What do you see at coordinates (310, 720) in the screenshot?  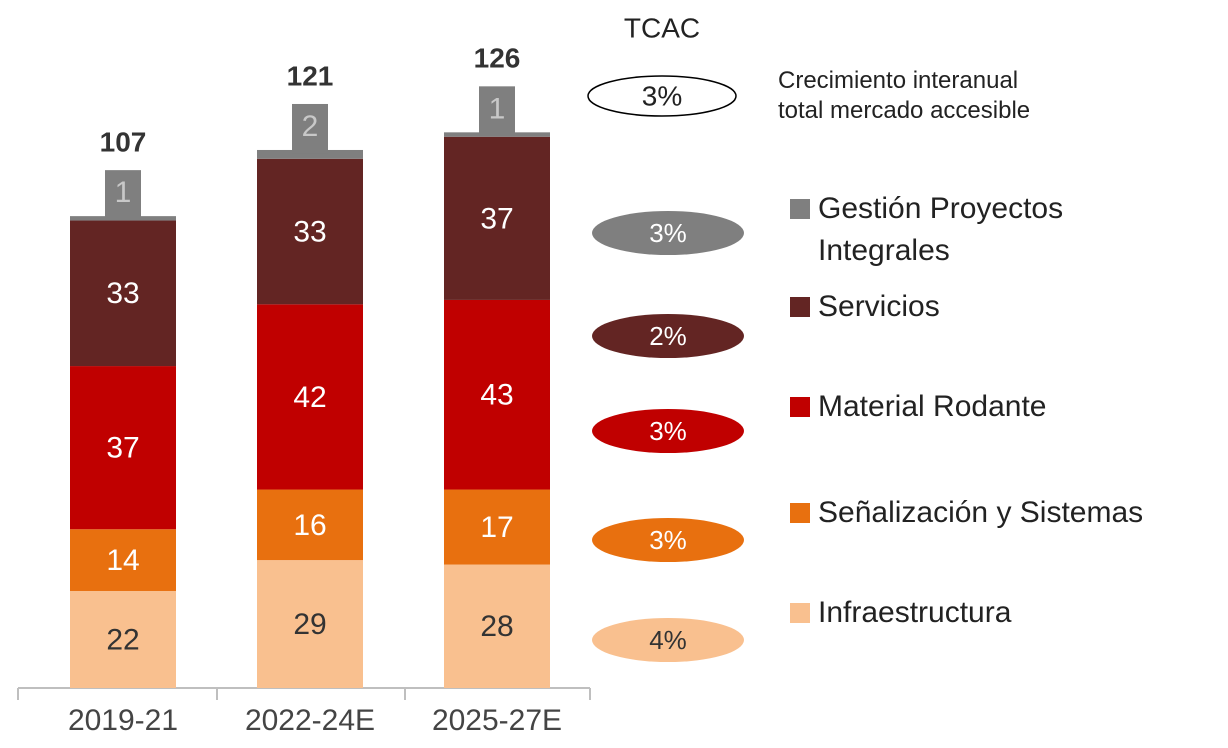 I see `x-tick-label: 2022-24E` at bounding box center [310, 720].